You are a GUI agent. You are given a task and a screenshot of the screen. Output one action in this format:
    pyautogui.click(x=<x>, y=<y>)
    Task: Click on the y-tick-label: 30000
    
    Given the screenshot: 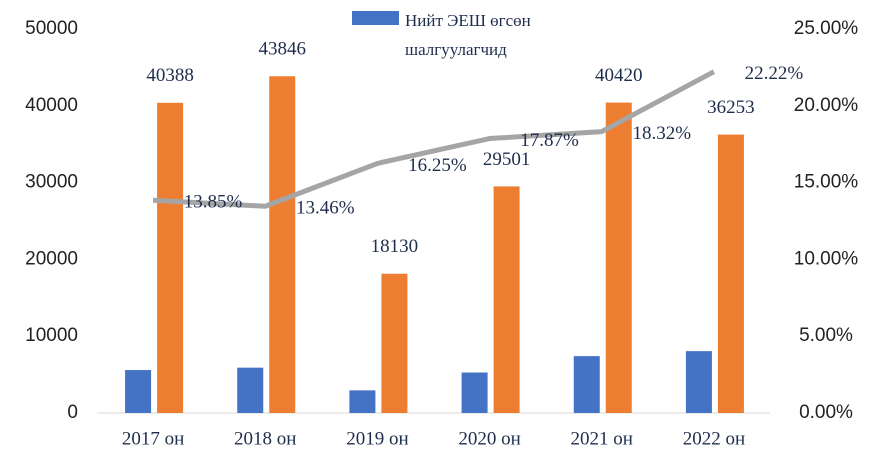 What is the action you would take?
    pyautogui.click(x=51, y=182)
    